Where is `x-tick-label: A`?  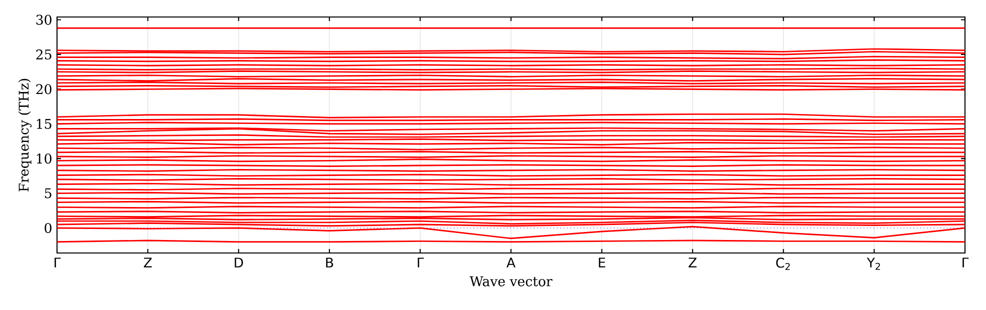 x-tick-label: A is located at coordinates (511, 263).